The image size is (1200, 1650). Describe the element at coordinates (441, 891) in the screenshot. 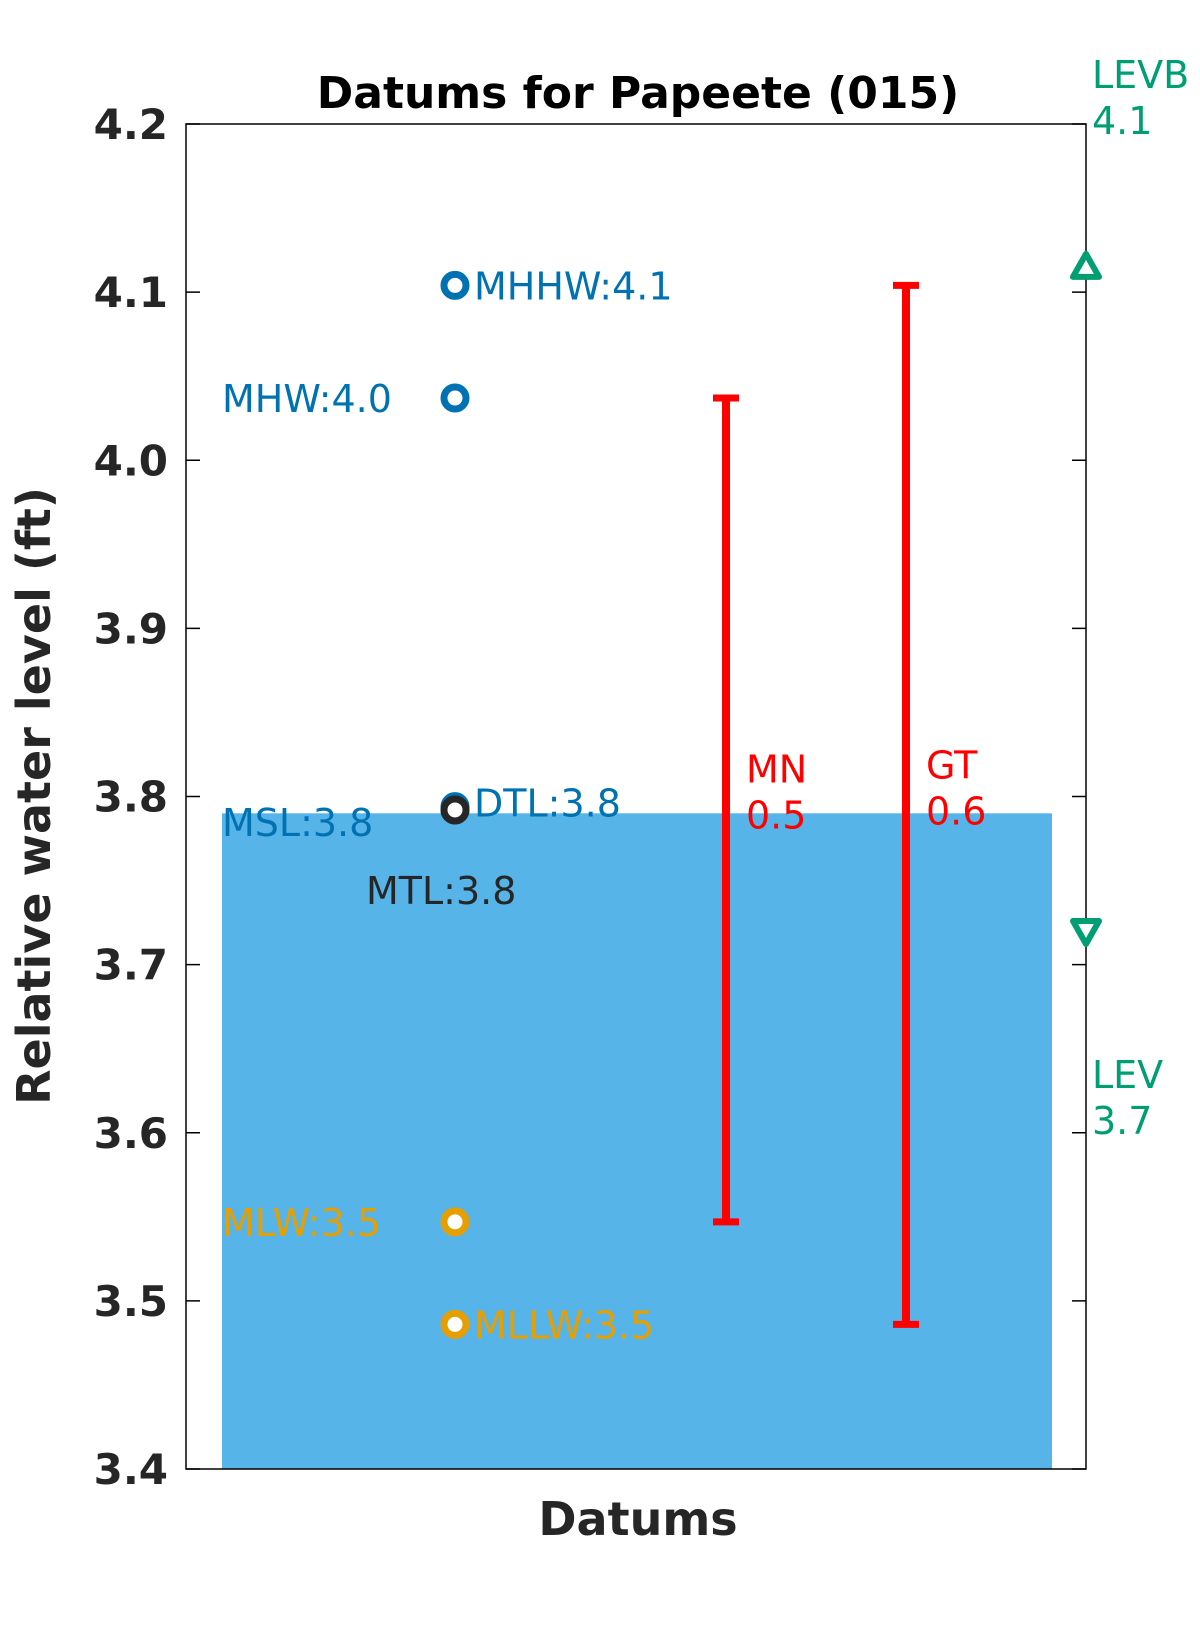

I see `datum-label: MTL:3.8` at that location.